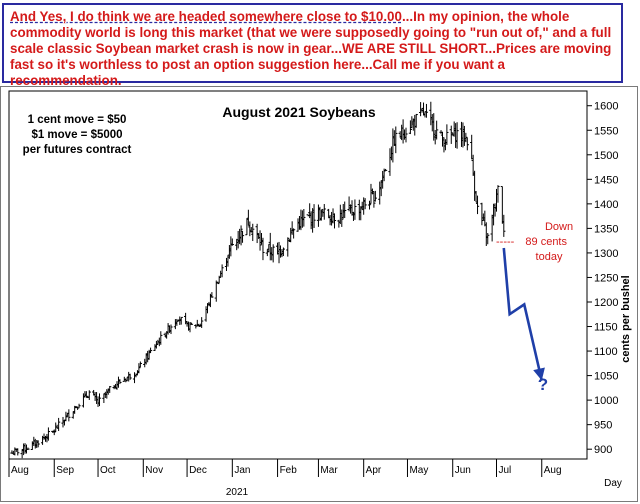  Describe the element at coordinates (559, 227) in the screenshot. I see `annotation-down: Down` at that location.